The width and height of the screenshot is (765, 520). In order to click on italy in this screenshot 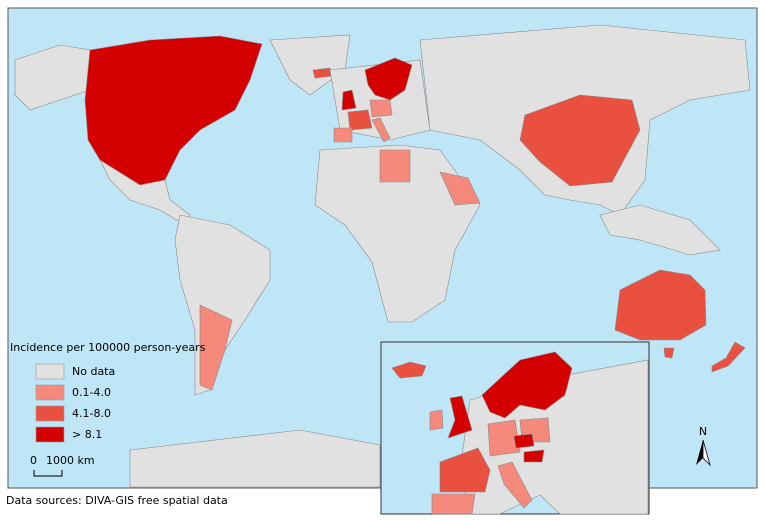, I will do `click(381, 130)`.